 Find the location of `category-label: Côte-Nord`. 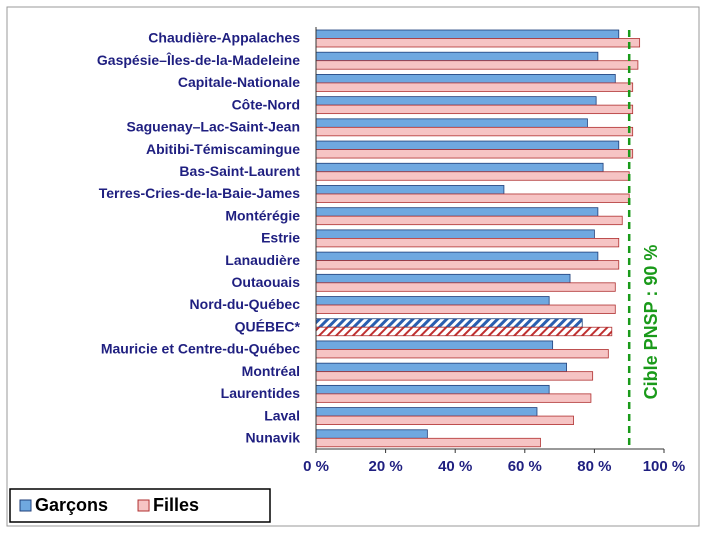

category-label: Côte-Nord is located at coordinates (266, 104).